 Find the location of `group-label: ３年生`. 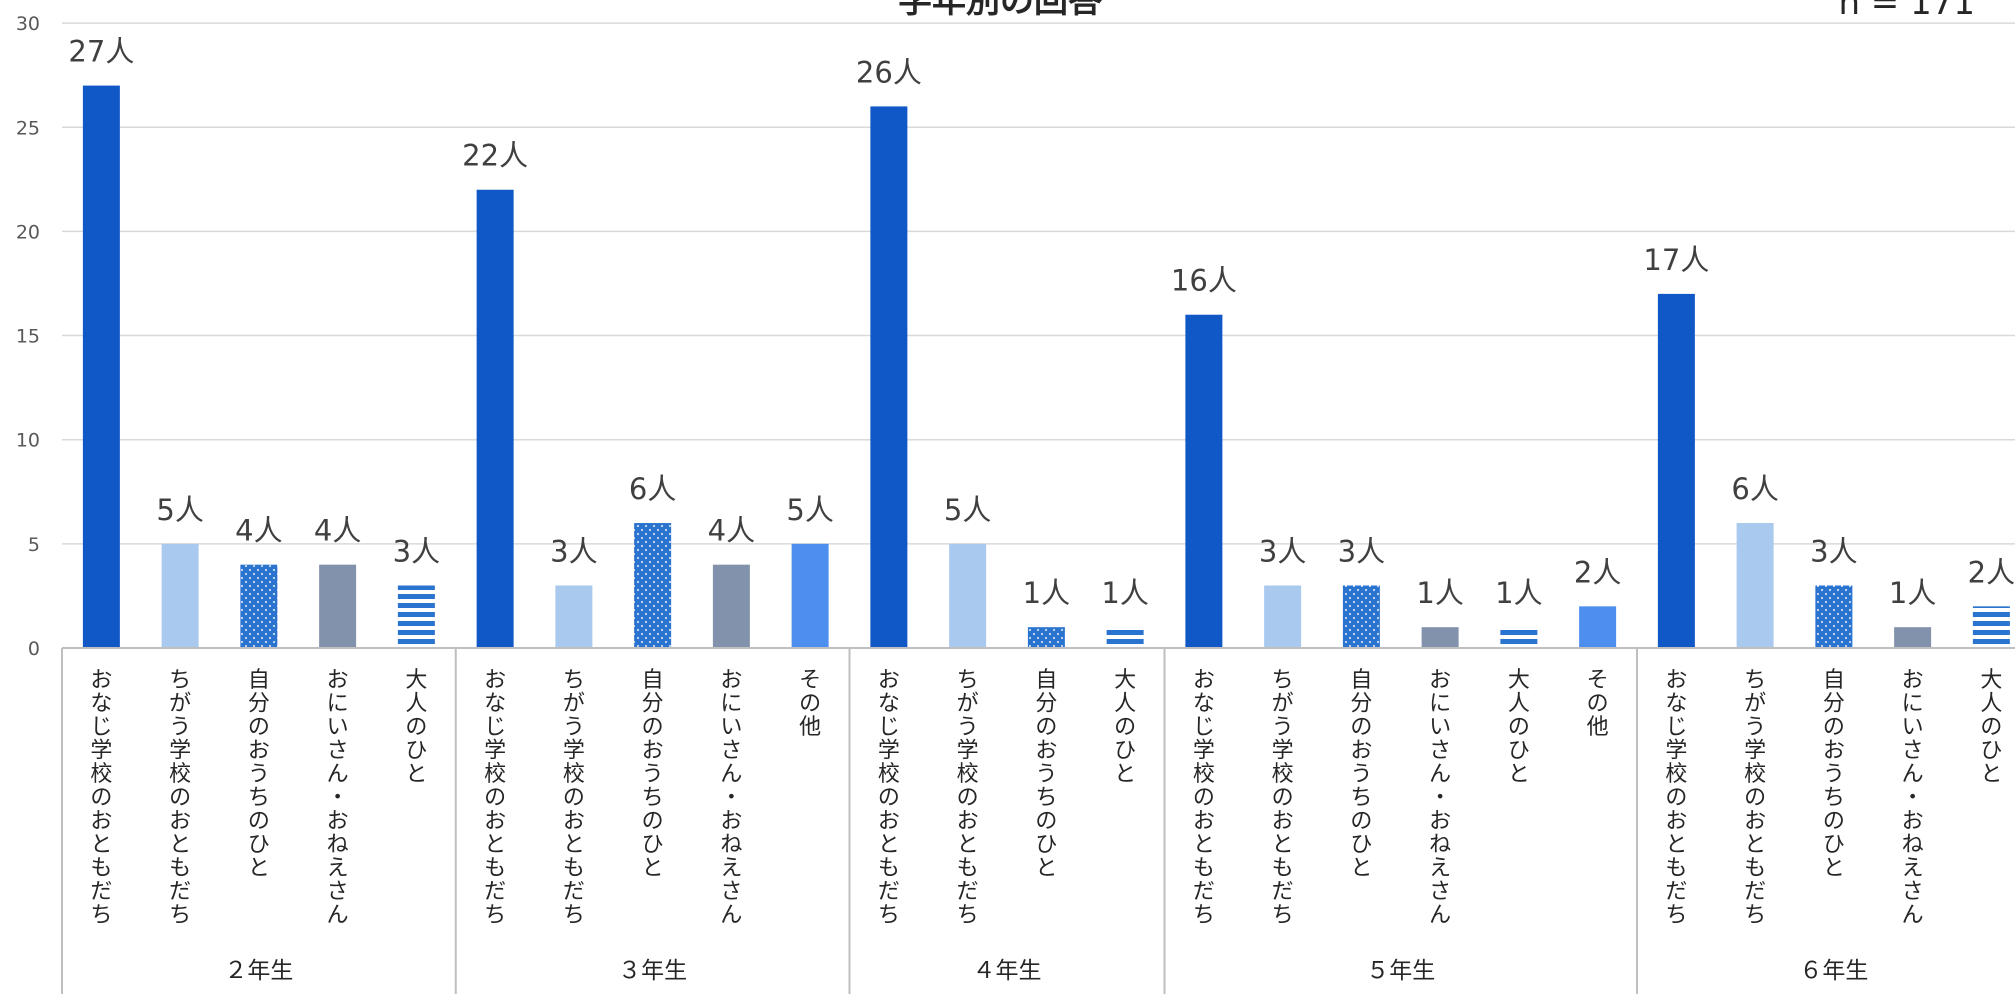

group-label: ３年生 is located at coordinates (652, 971).